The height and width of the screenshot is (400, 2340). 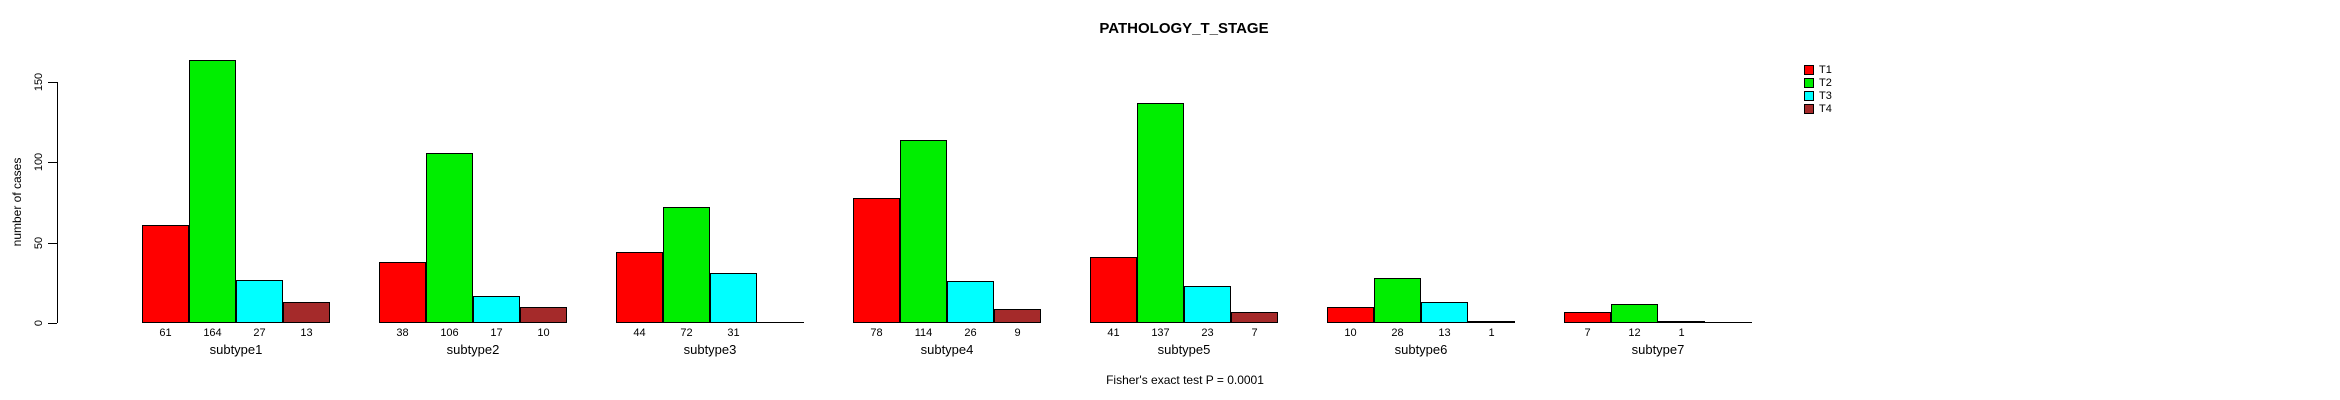 I want to click on bar-t4-subtype2, so click(x=543, y=315).